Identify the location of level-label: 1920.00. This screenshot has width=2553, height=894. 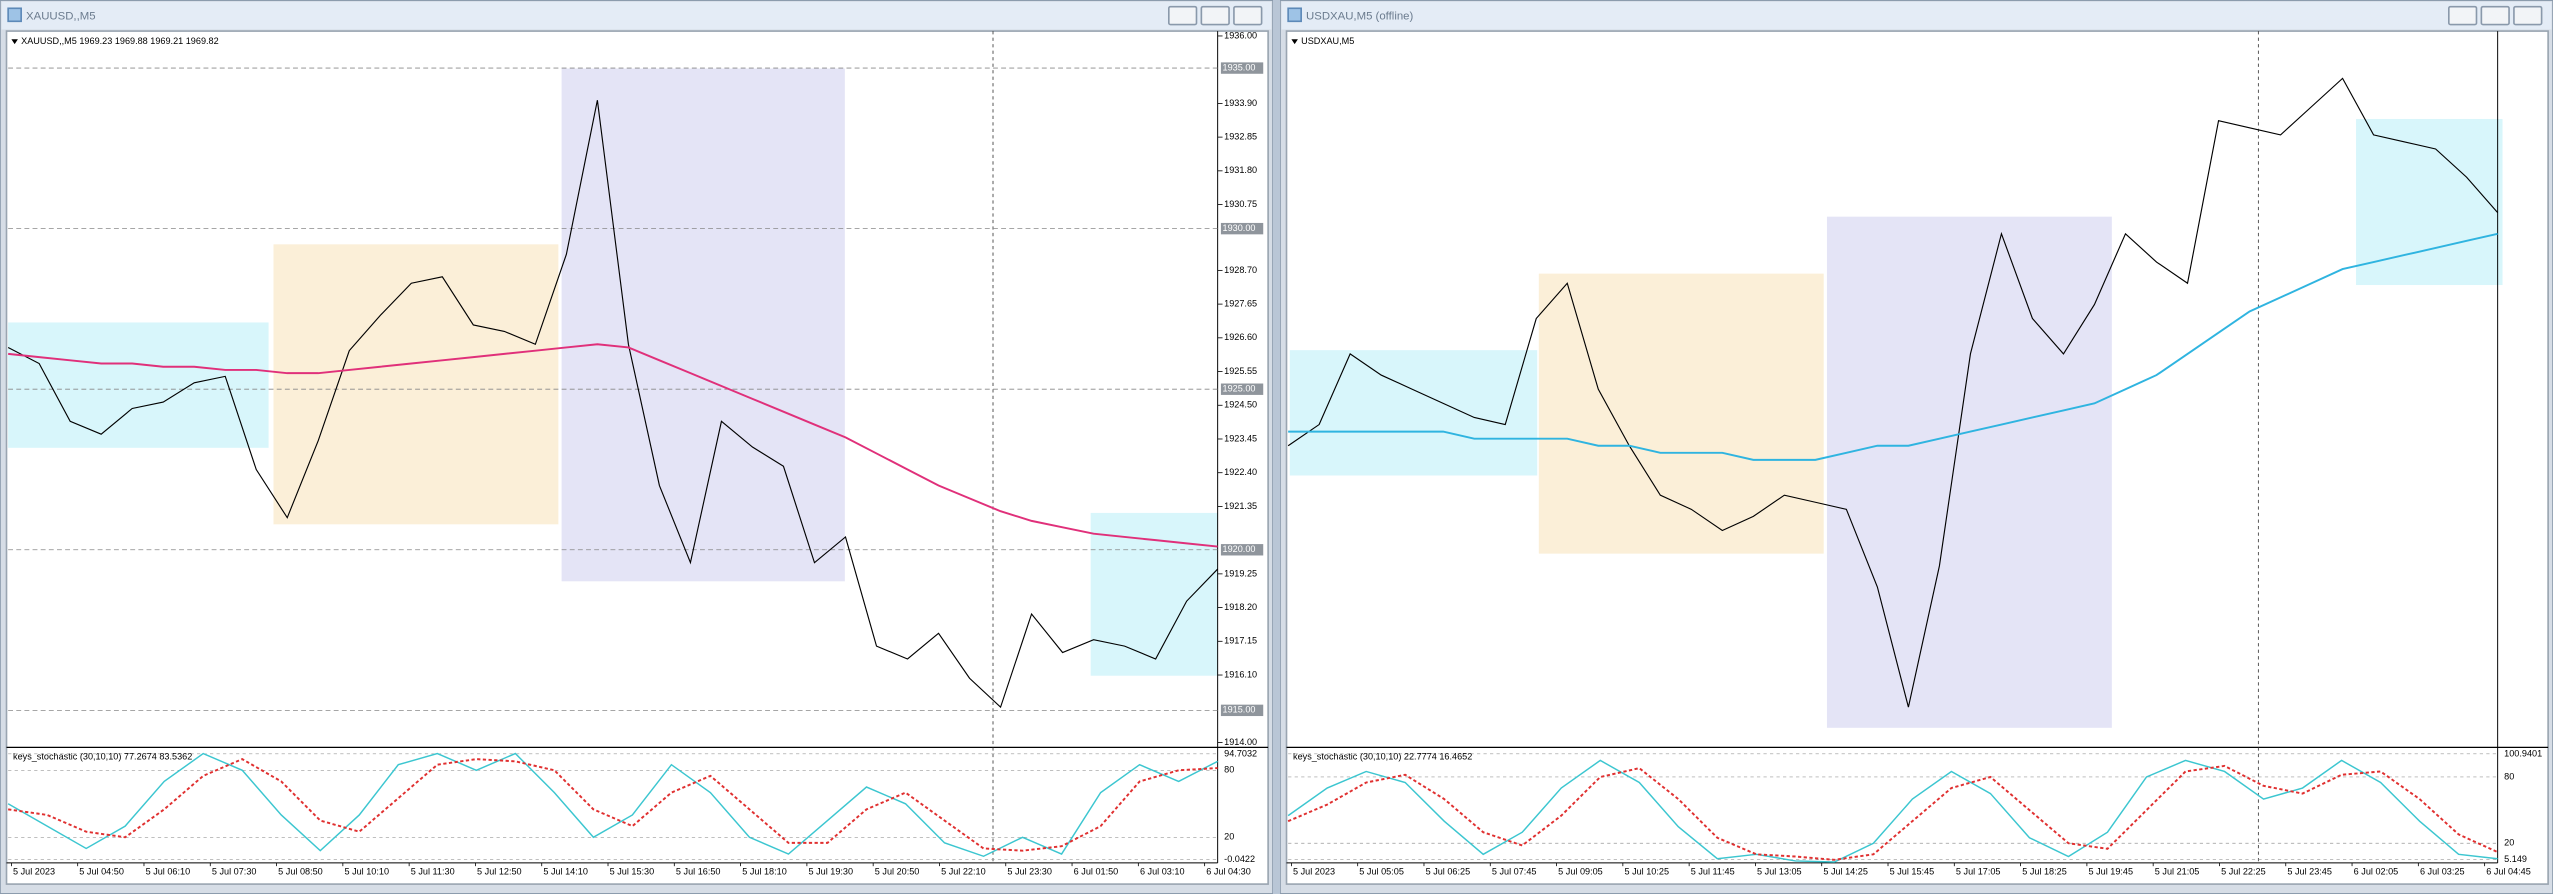
(1239, 549).